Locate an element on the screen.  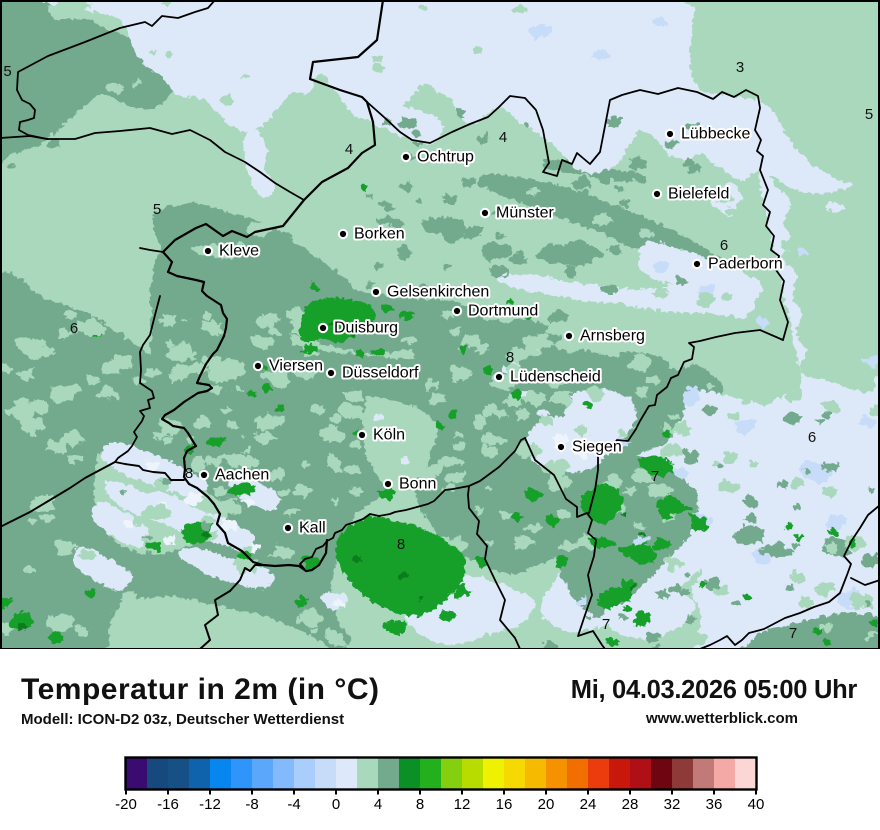
svg-text: Düsseldorf is located at coordinates (380, 373).